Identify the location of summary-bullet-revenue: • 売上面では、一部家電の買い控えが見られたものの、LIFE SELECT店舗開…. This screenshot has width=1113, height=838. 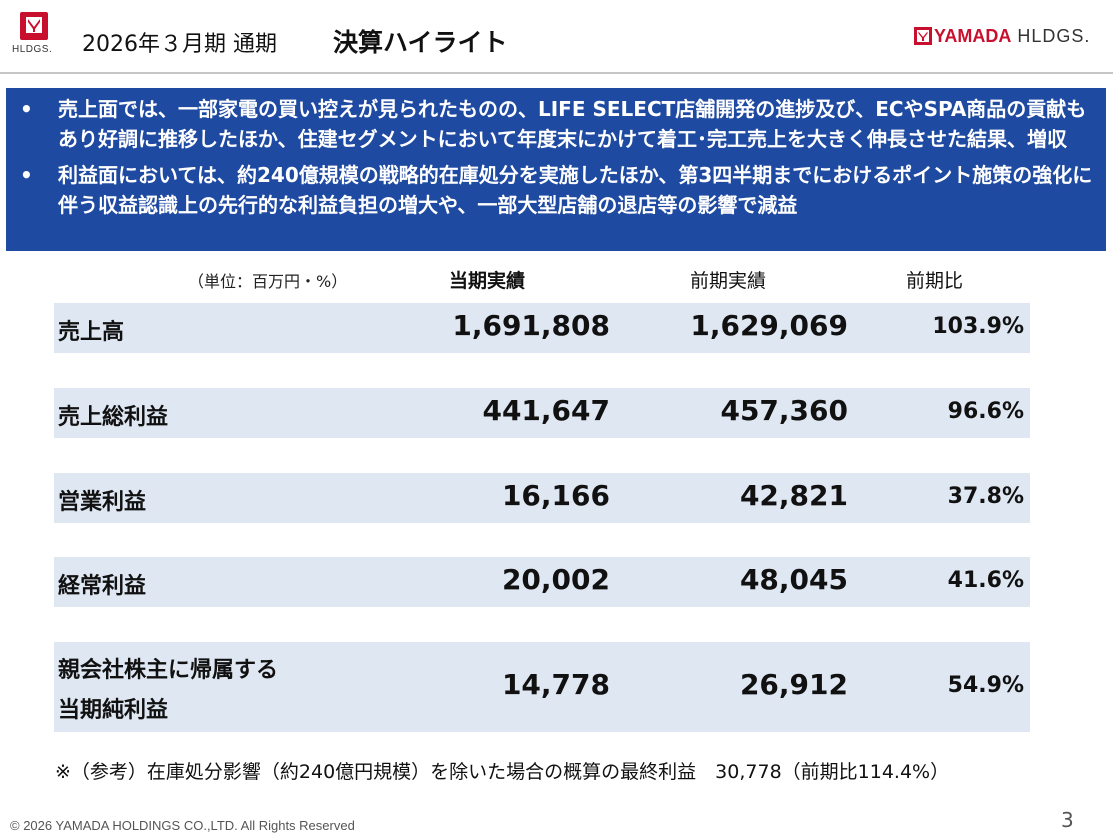
(550, 124).